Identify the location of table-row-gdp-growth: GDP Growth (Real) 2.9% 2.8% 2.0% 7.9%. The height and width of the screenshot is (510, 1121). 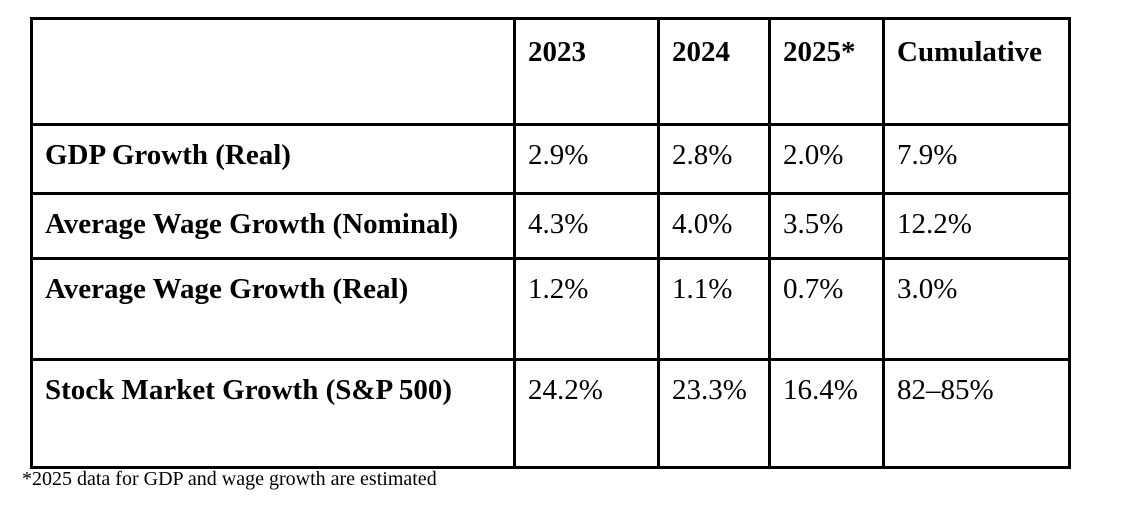
(550, 159).